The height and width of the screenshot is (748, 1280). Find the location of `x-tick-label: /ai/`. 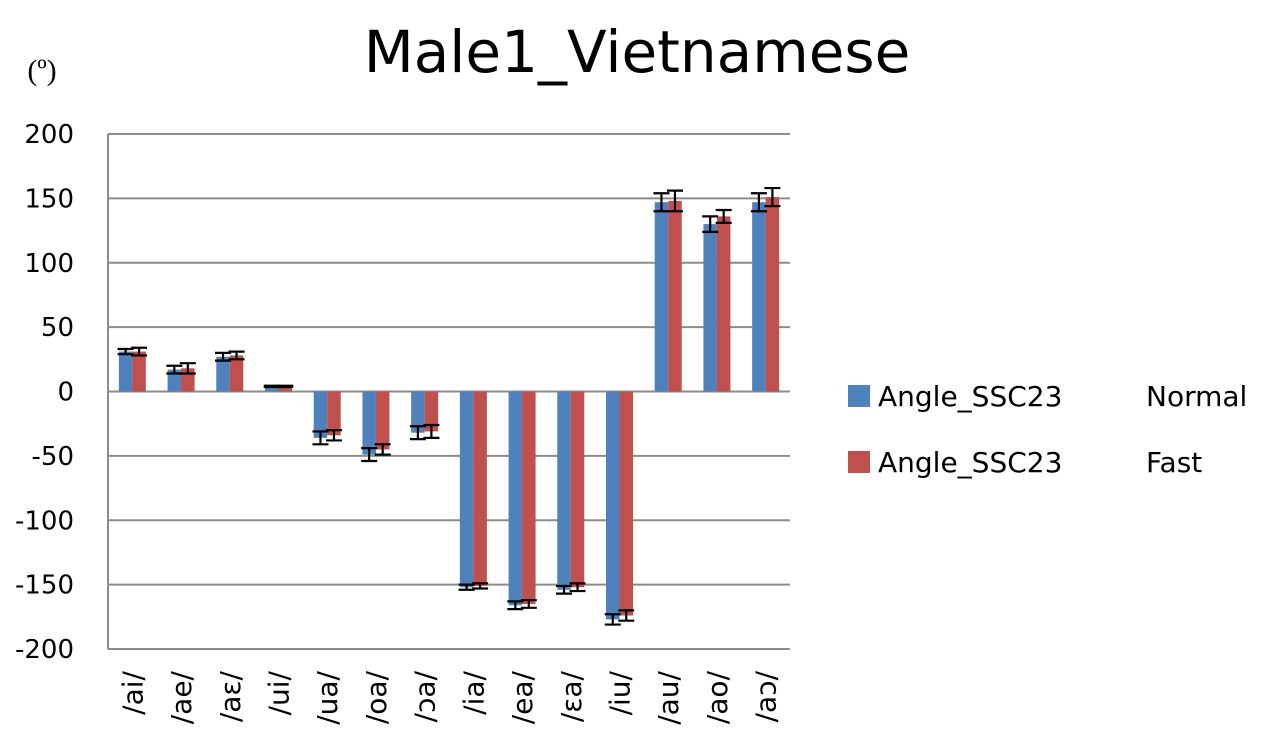

x-tick-label: /ai/ is located at coordinates (132, 692).